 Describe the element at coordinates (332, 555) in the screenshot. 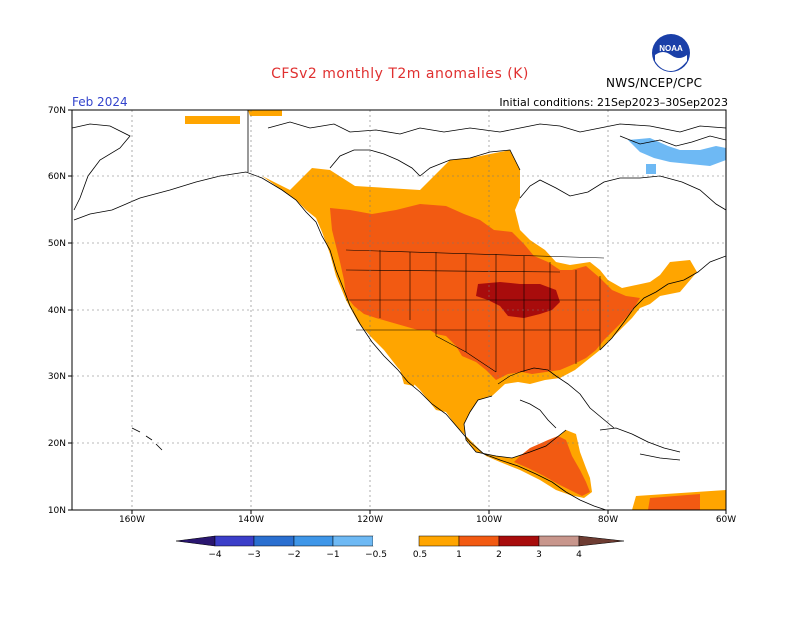

I see `colorbar-tick-m1: −1` at that location.